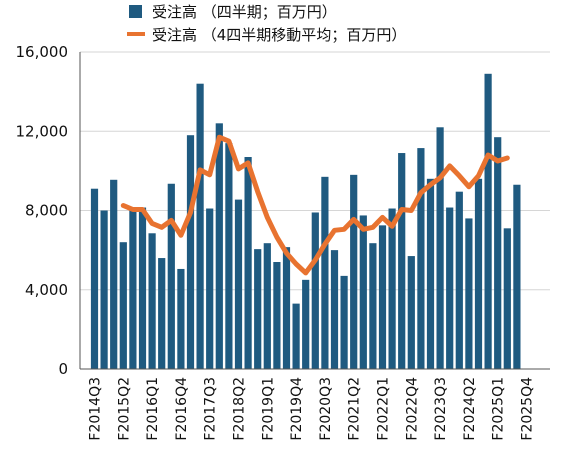 The height and width of the screenshot is (459, 581). I want to click on x-tick-label: F2022Q4, so click(412, 409).